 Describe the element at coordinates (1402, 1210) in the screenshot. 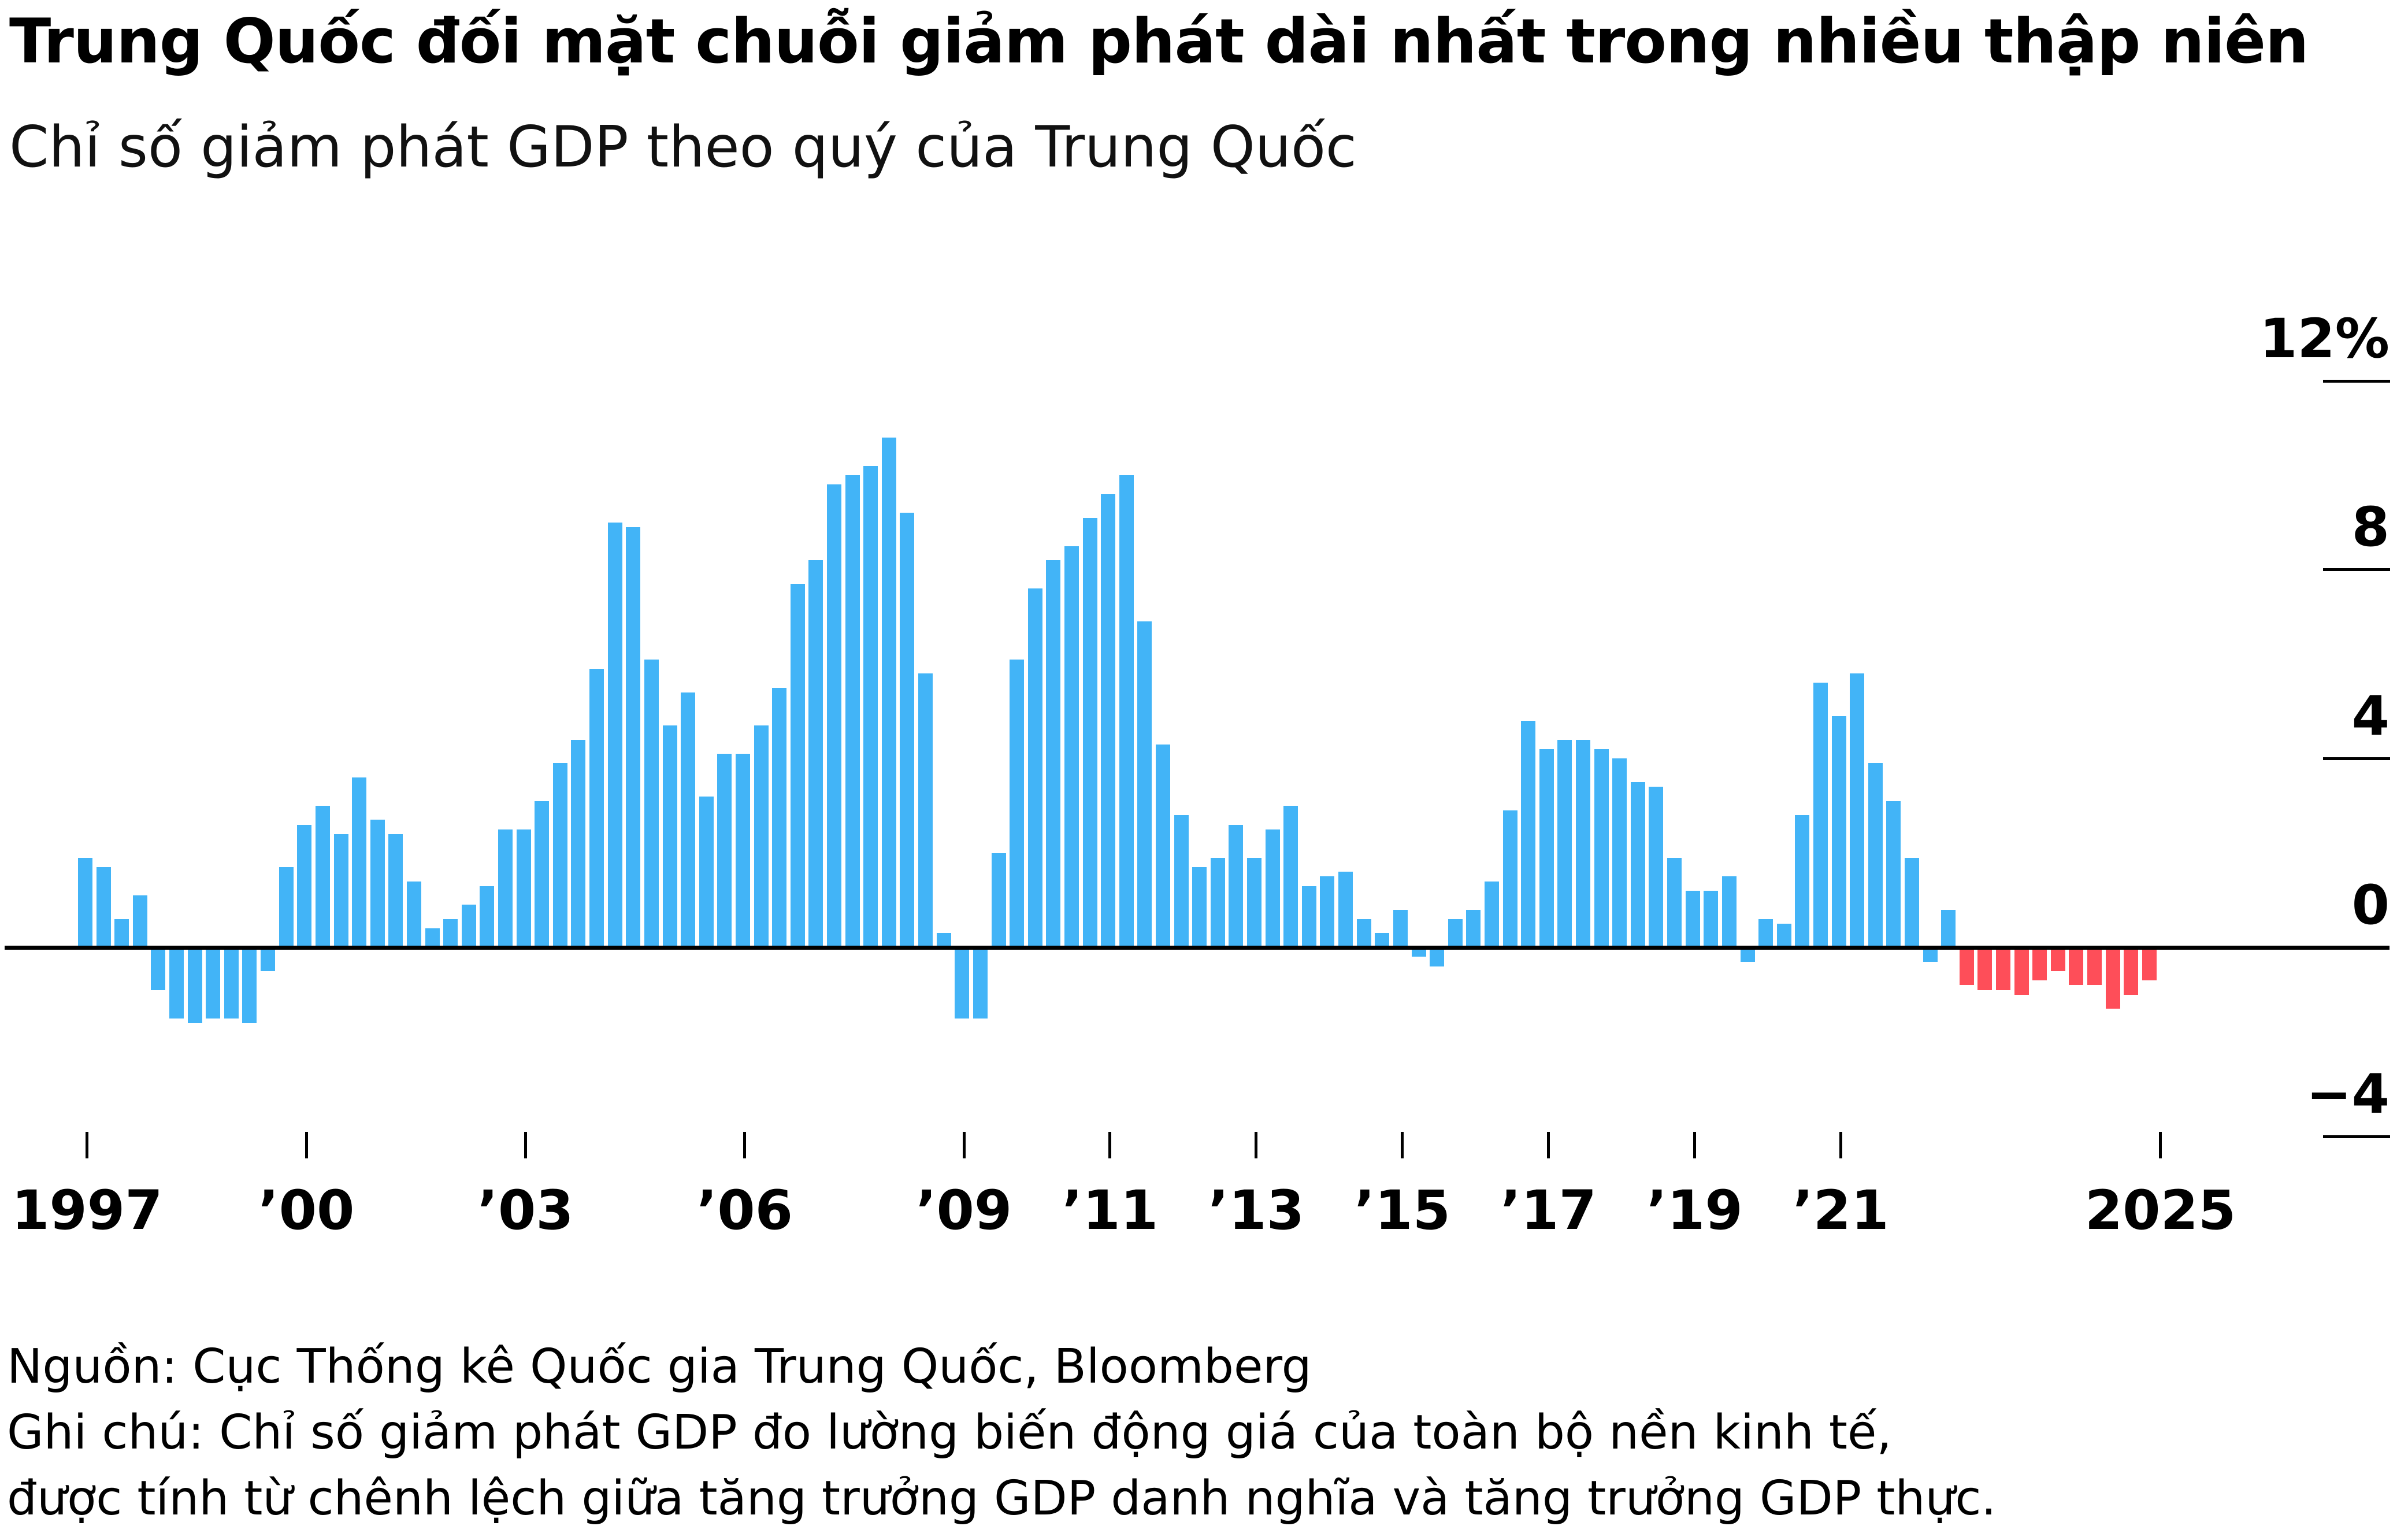

I see `x-axis-label: ’15` at that location.